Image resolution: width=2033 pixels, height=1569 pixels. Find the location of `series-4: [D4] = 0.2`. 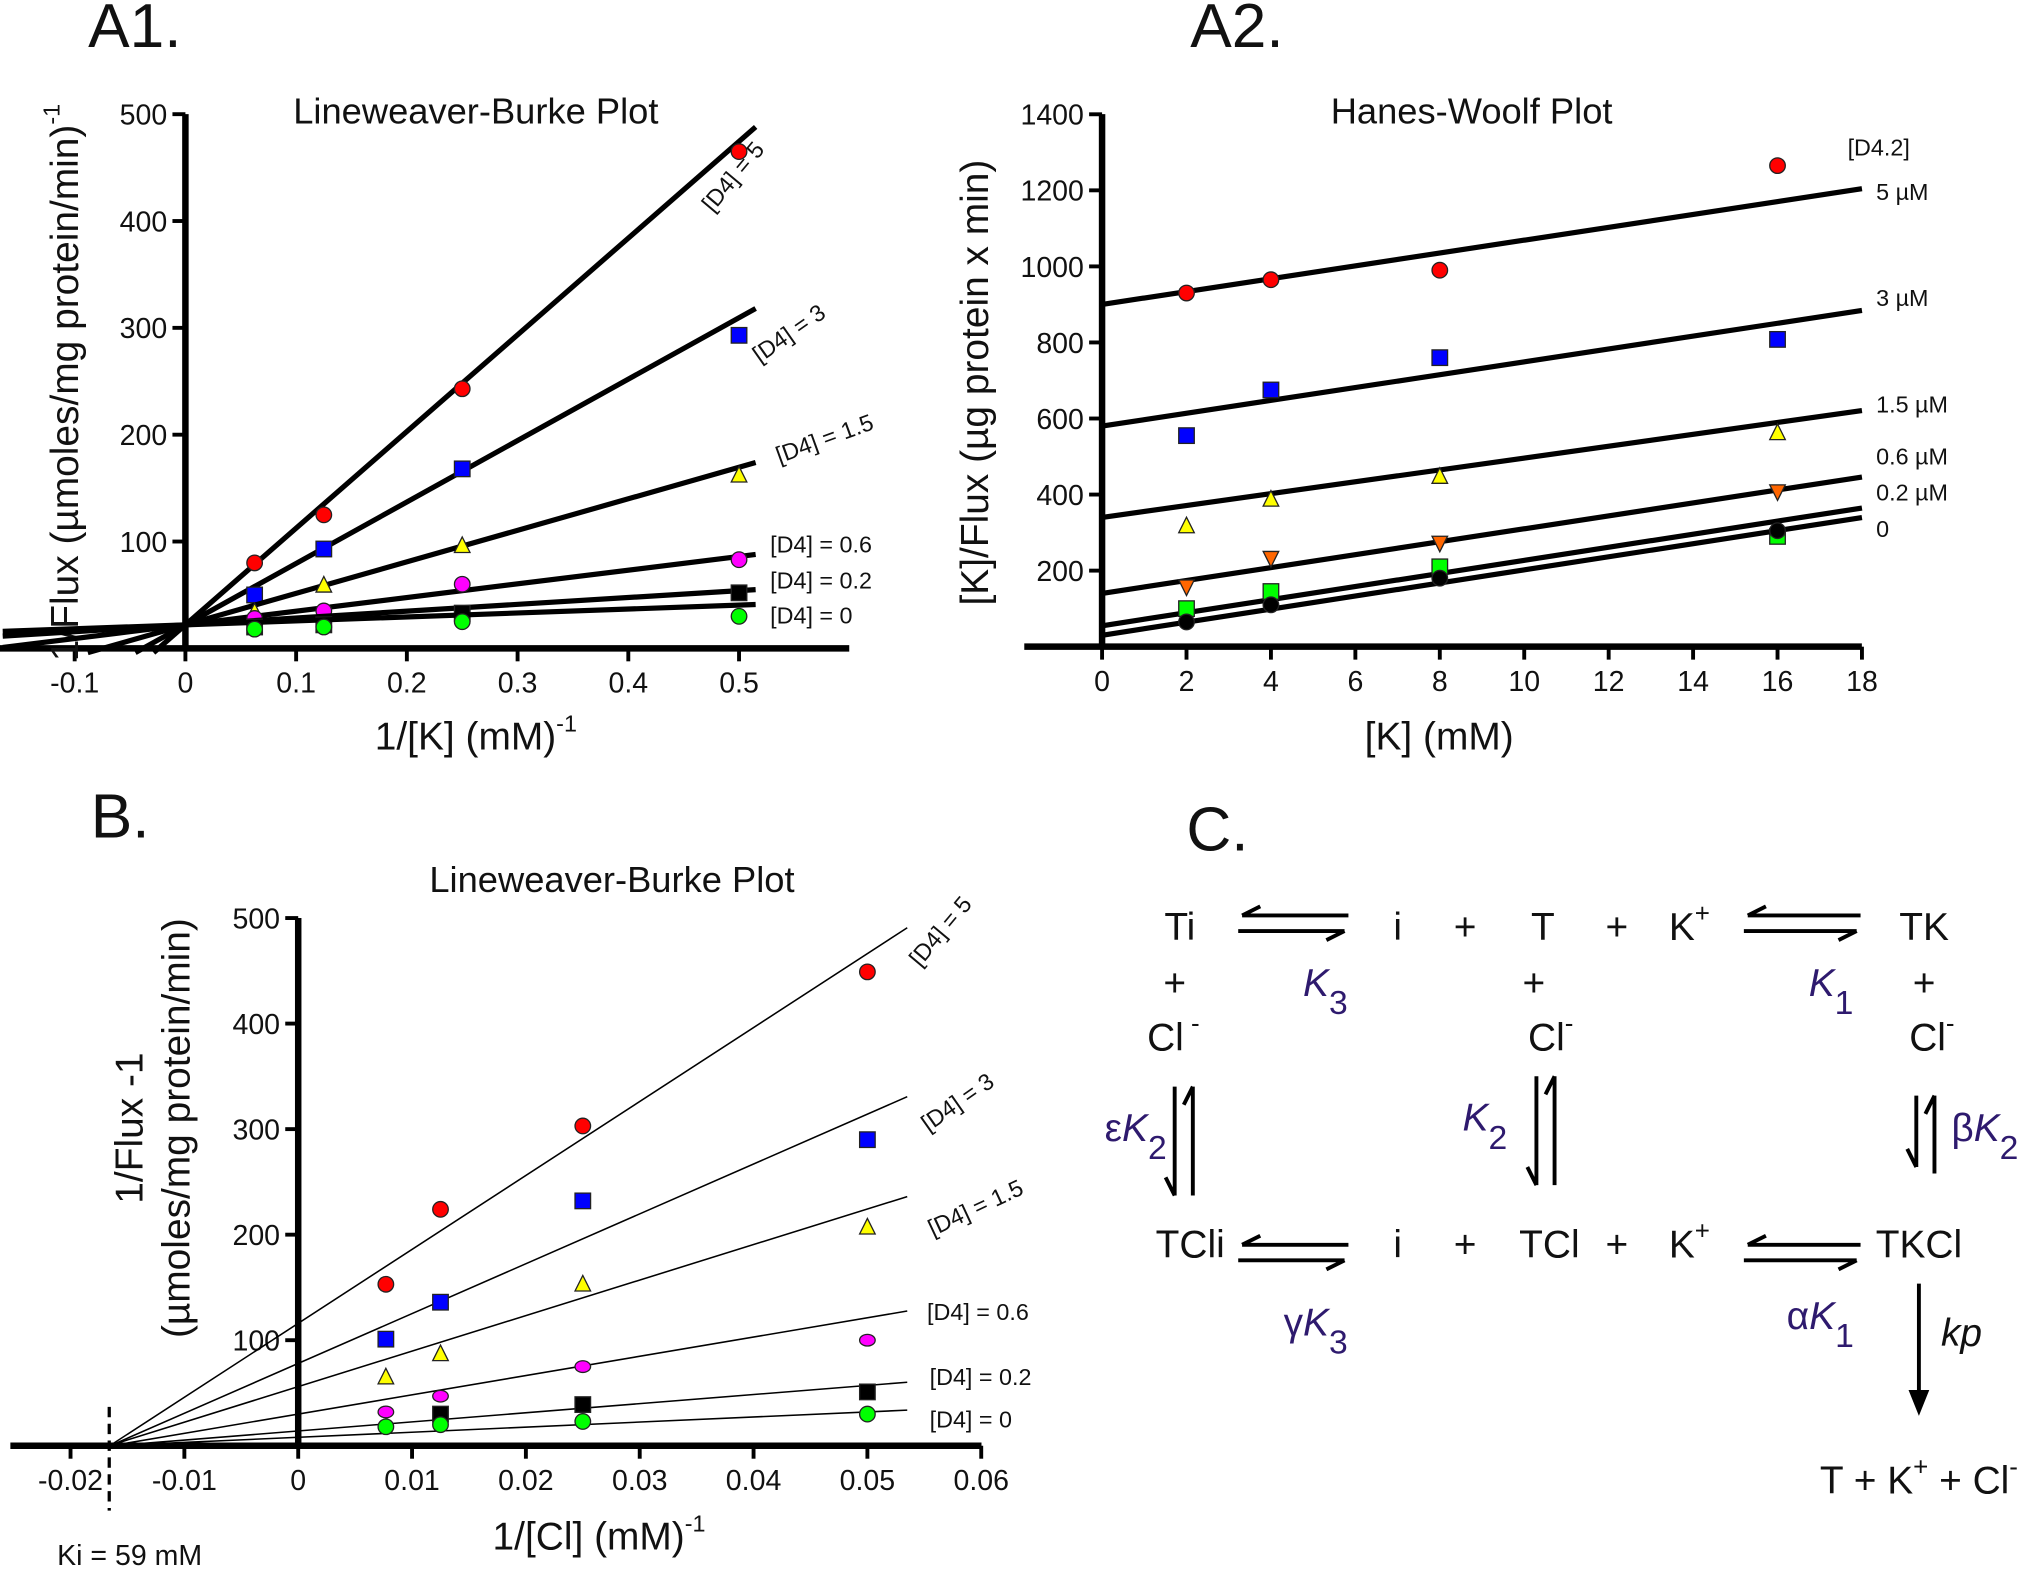

series-4: [D4] = 0.2 is located at coordinates (572, 1405).